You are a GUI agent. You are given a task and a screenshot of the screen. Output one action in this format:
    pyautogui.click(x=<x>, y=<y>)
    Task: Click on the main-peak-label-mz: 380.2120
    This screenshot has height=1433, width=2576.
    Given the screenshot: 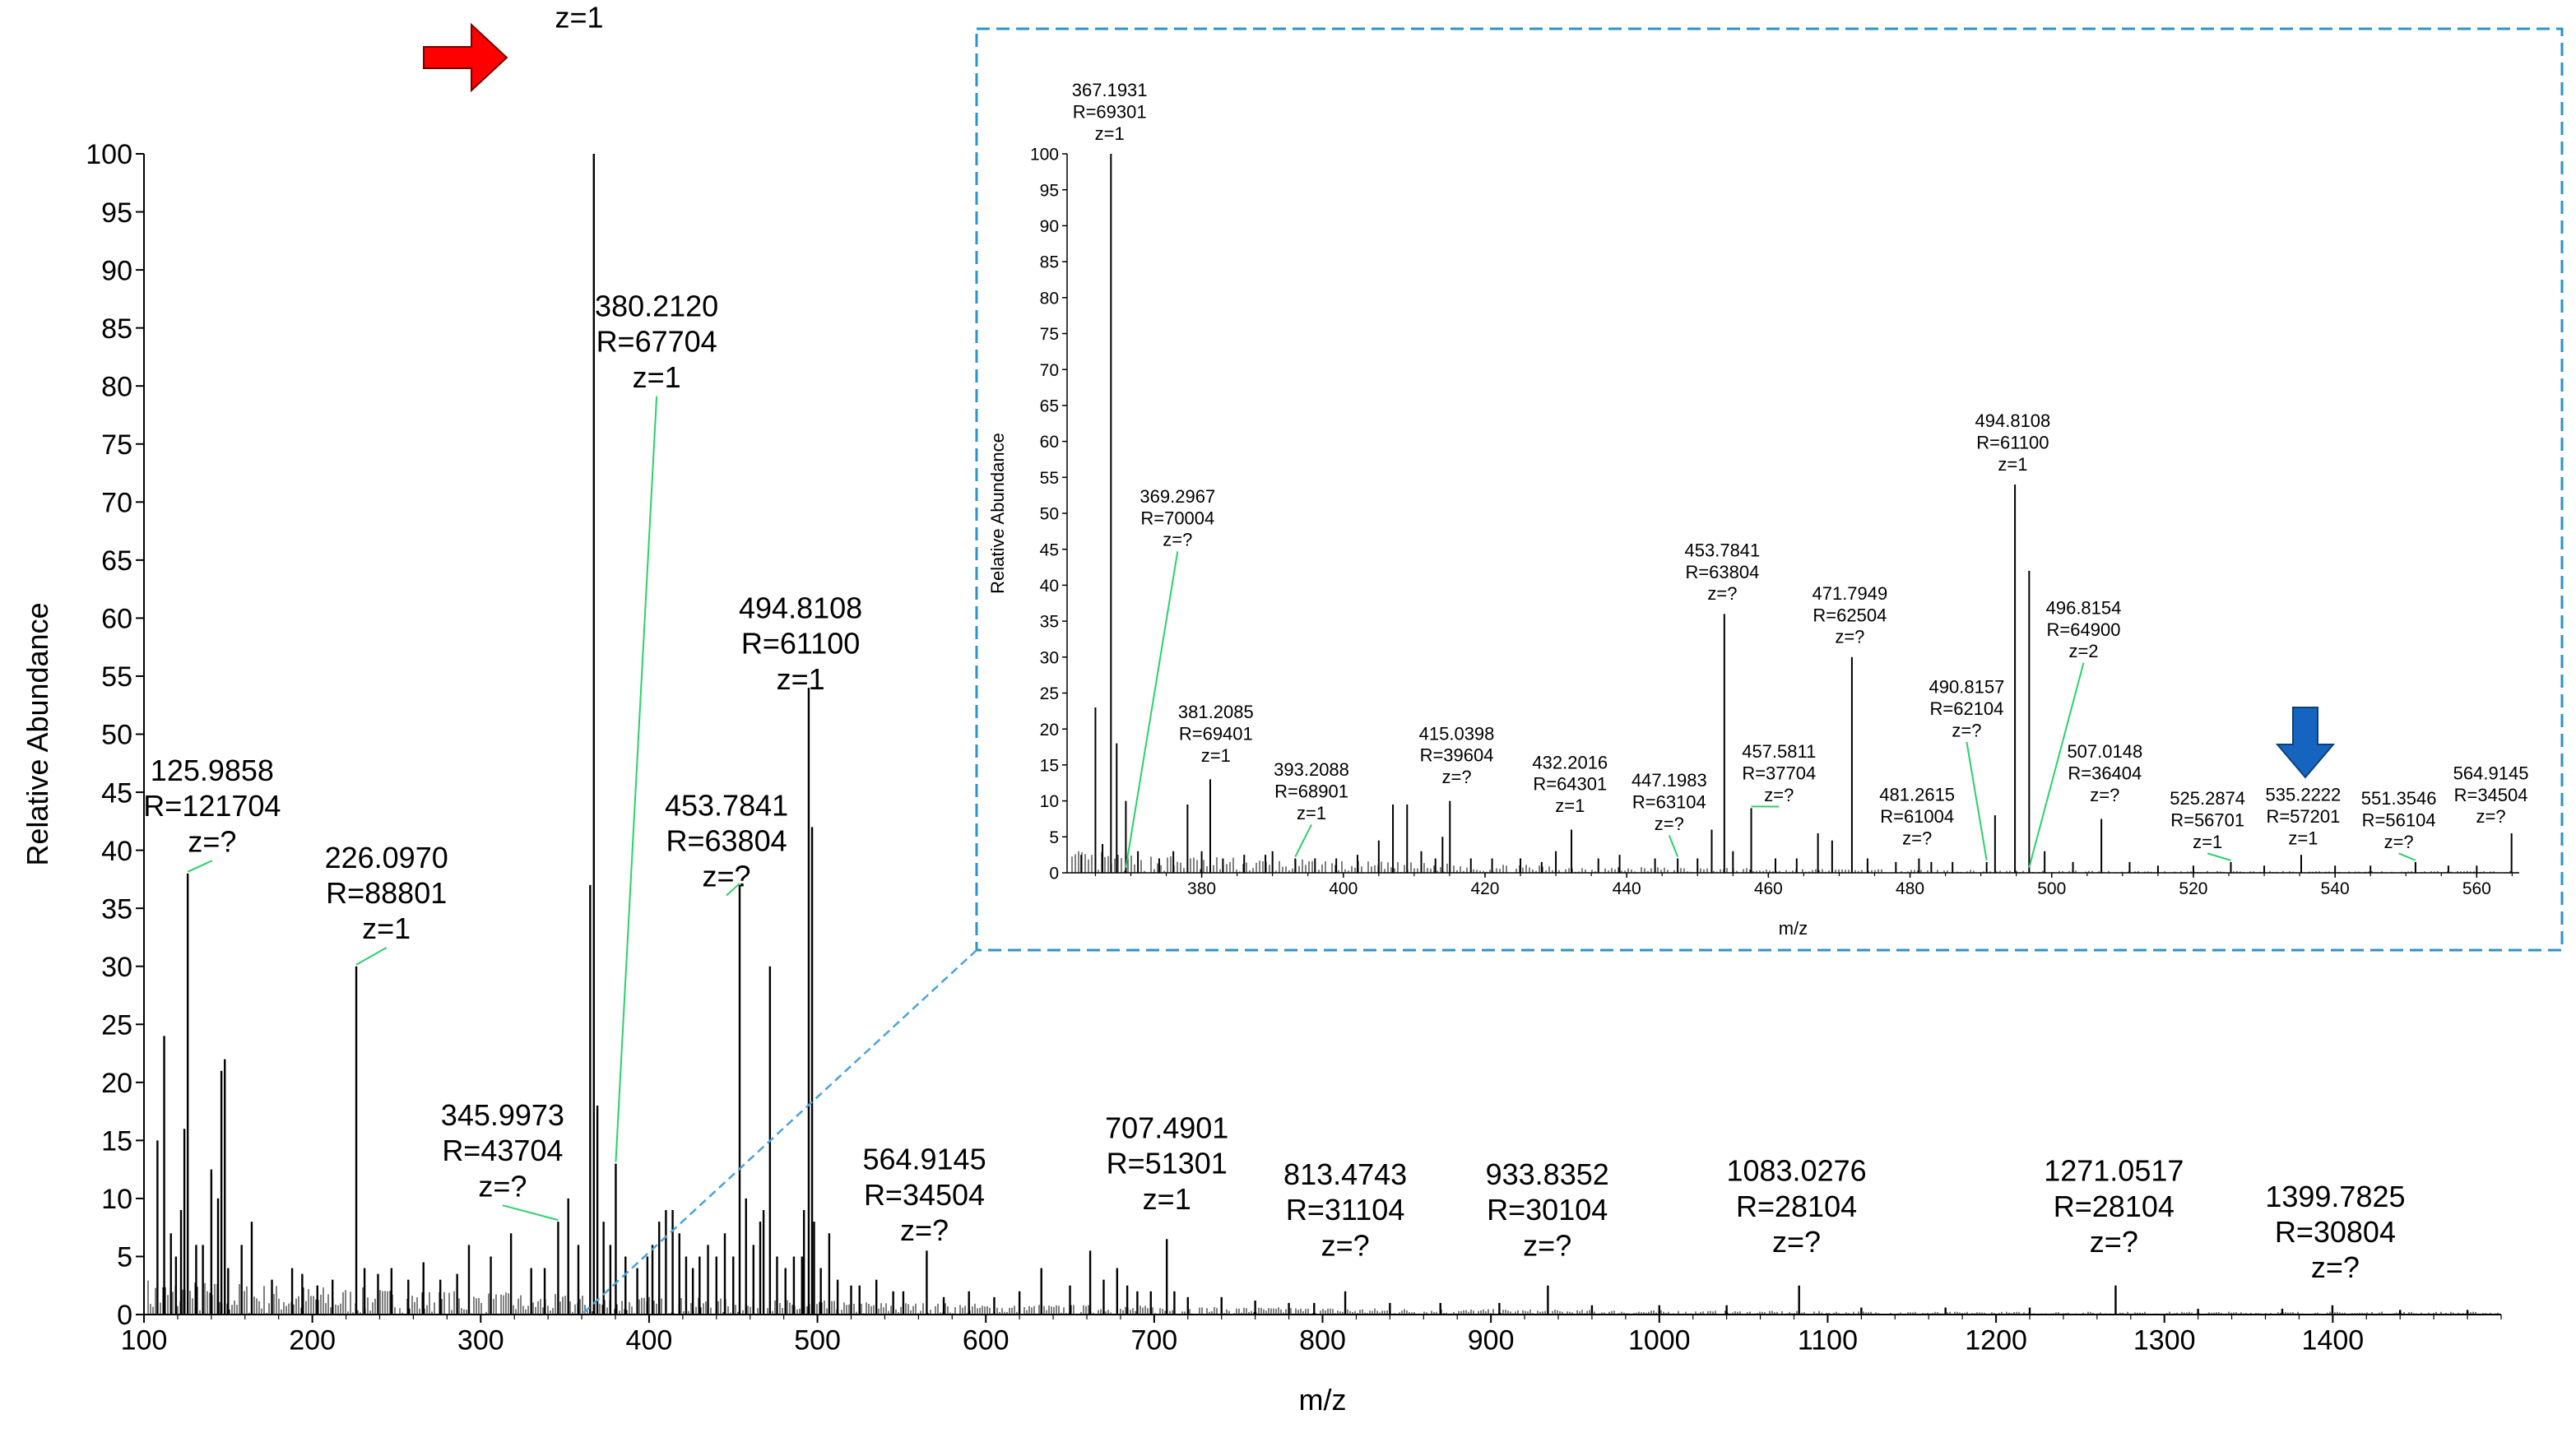 What is the action you would take?
    pyautogui.click(x=656, y=306)
    